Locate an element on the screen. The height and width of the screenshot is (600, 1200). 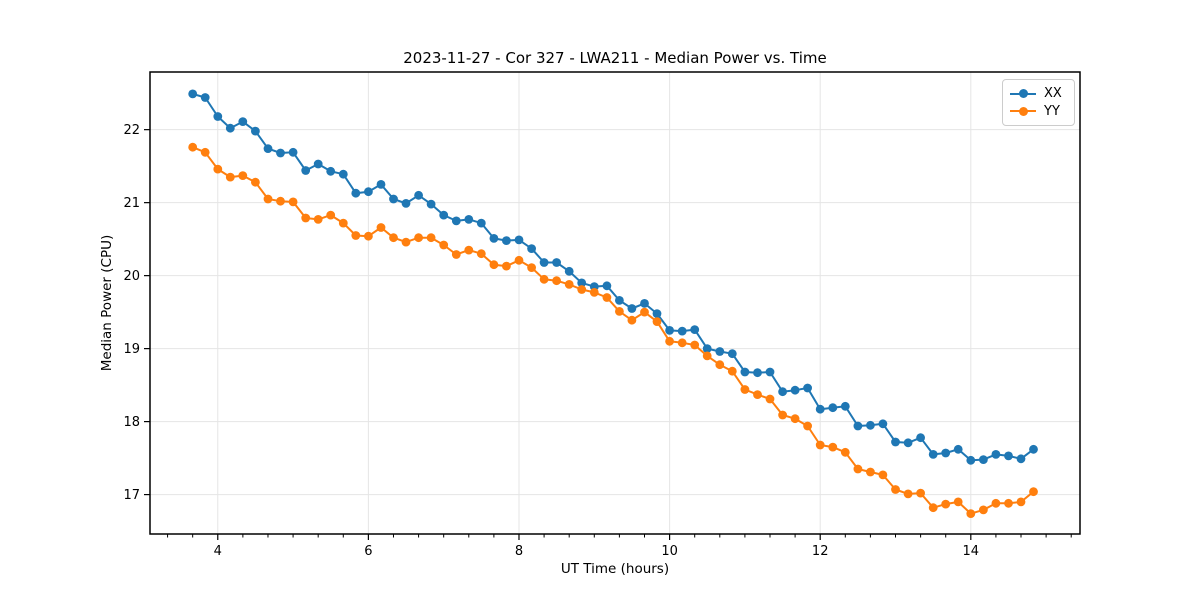
y-tick-label: 19 is located at coordinates (131, 349).